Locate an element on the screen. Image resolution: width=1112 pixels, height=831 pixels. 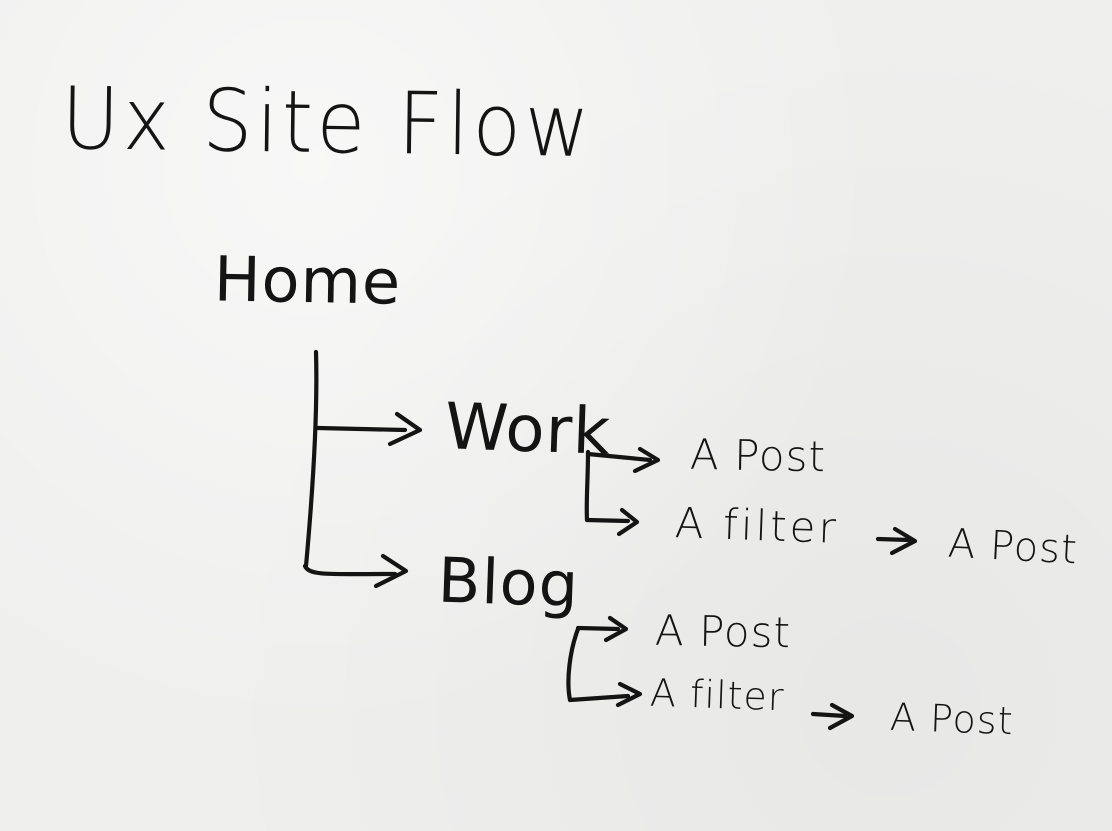
blog-to-post-arrowhead is located at coordinates (616, 629).